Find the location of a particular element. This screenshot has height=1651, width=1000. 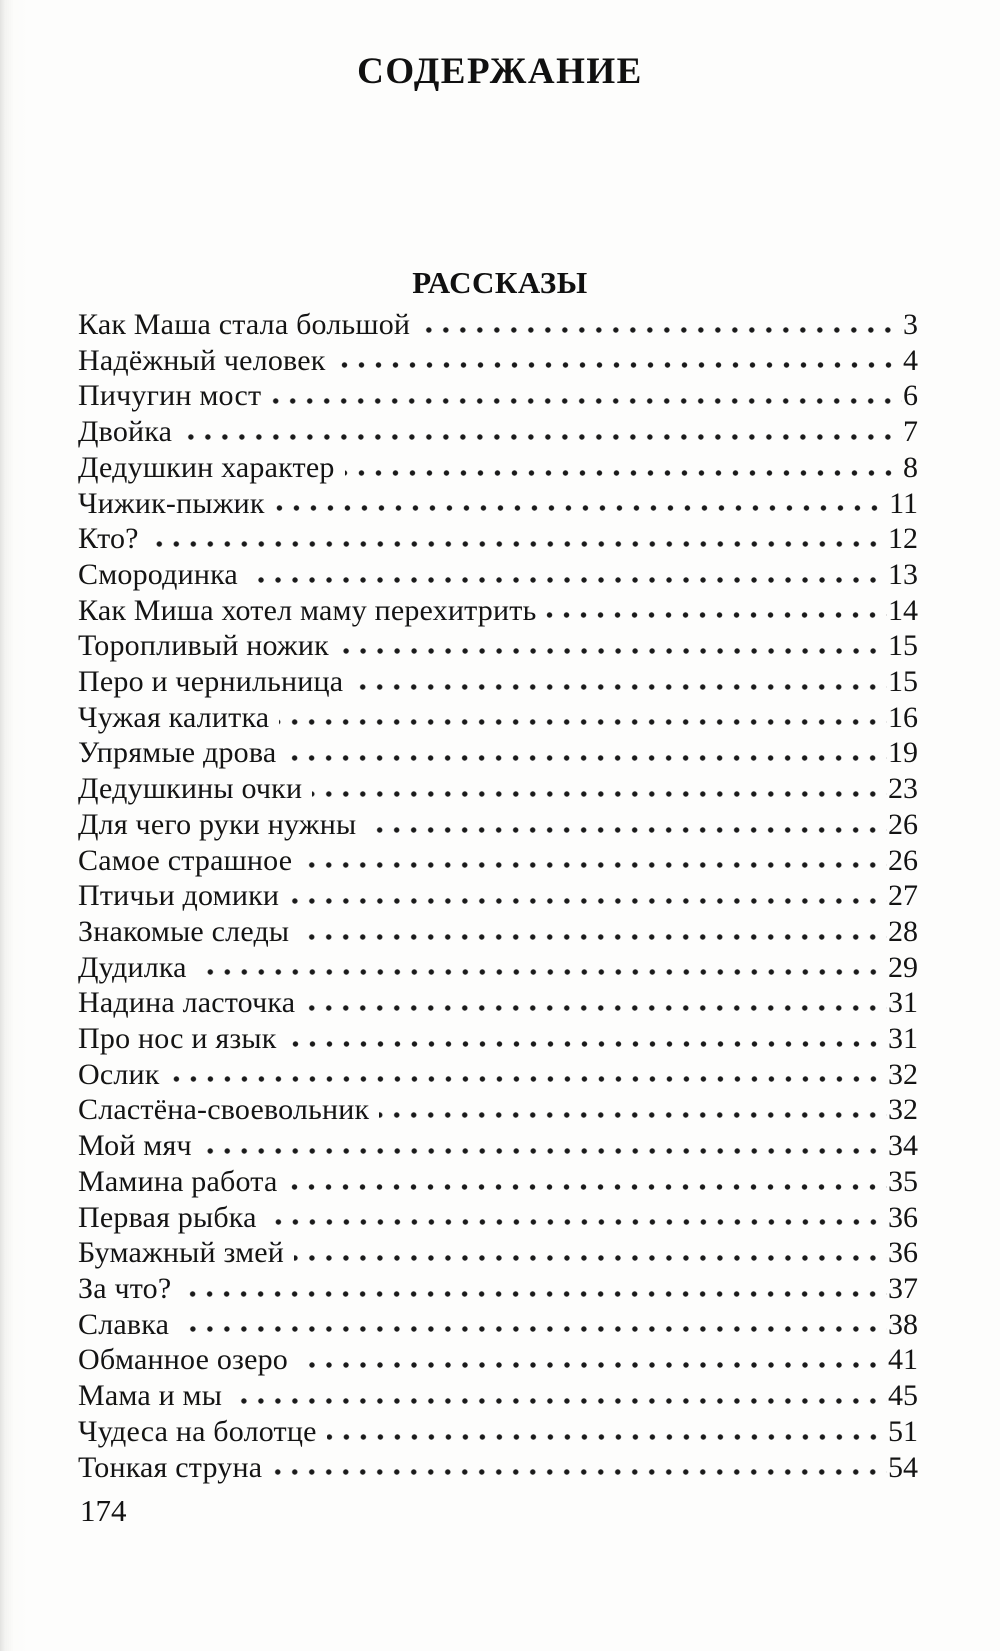

toc-entry-page: 8 is located at coordinates (910, 467).